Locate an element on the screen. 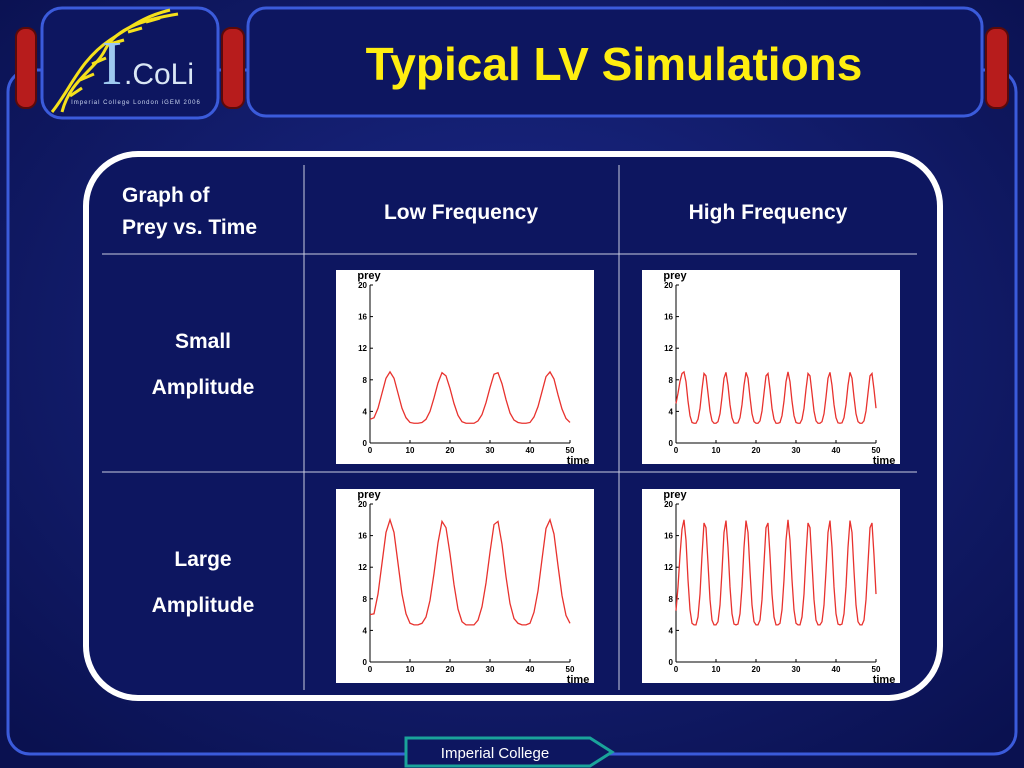 This screenshot has width=1024, height=768. footer: Imperial College is located at coordinates (495, 753).